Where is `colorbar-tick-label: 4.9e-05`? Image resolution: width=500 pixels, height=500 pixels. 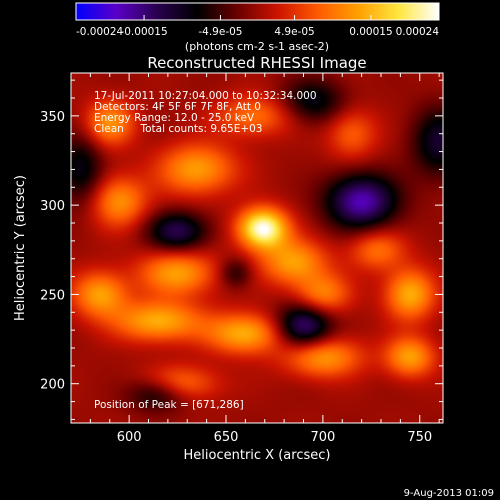 colorbar-tick-label: 4.9e-05 is located at coordinates (294, 32).